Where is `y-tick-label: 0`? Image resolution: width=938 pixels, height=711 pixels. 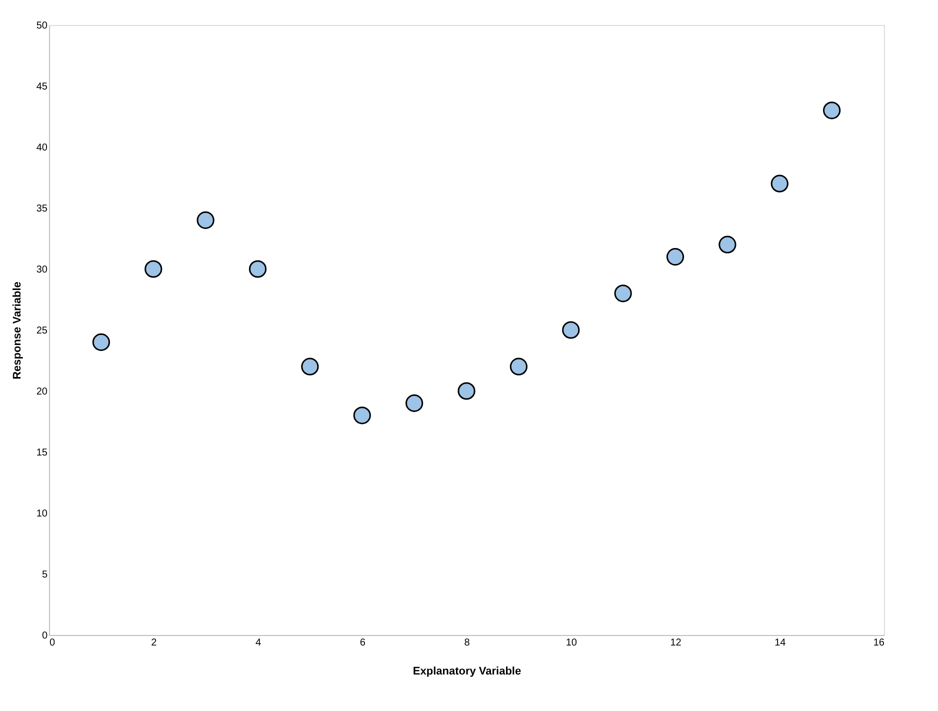 y-tick-label: 0 is located at coordinates (45, 636).